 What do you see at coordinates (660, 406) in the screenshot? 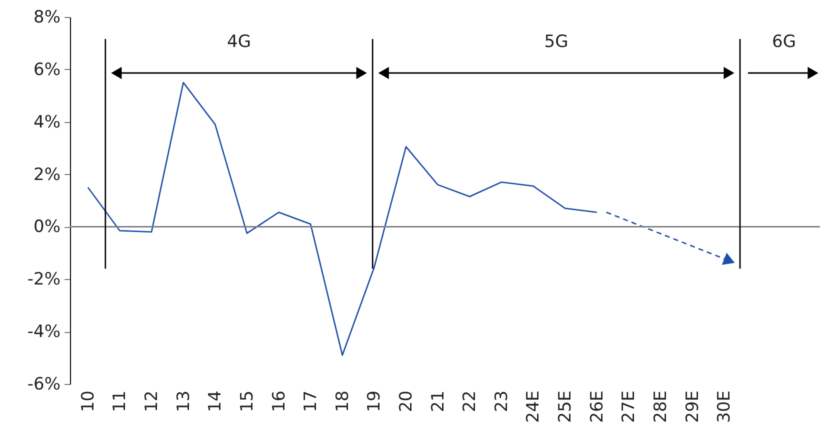
I see `x-tick-label: 28E` at bounding box center [660, 406].